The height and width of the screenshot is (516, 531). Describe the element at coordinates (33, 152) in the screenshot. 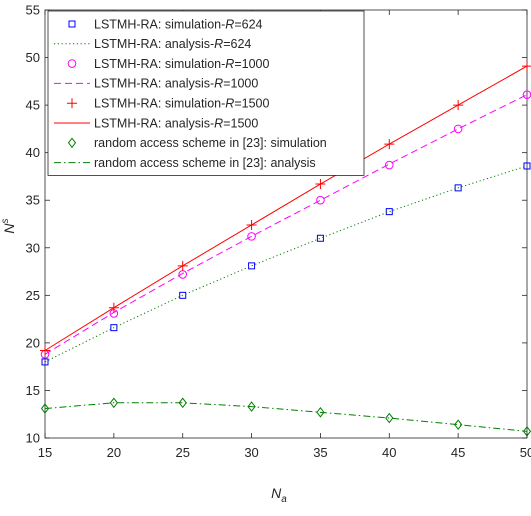

I see `y-tick-label: 40` at that location.